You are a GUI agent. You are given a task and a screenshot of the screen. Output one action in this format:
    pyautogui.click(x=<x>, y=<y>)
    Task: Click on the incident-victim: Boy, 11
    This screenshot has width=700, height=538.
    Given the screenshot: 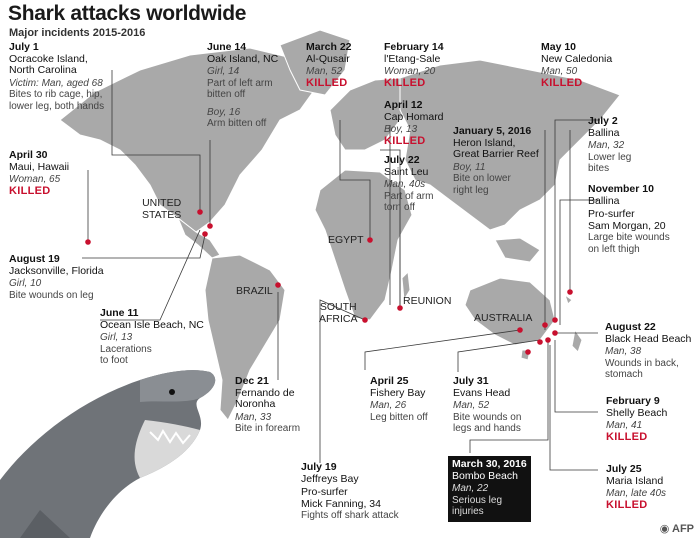 What is the action you would take?
    pyautogui.click(x=469, y=167)
    